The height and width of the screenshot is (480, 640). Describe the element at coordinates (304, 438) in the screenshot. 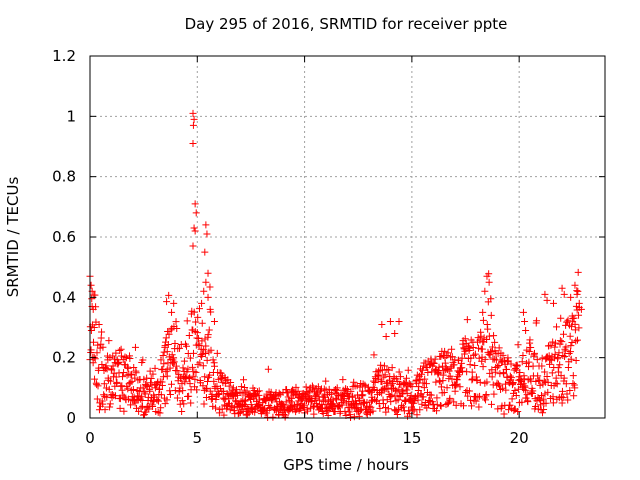

I see `x-tick-label: 10` at that location.